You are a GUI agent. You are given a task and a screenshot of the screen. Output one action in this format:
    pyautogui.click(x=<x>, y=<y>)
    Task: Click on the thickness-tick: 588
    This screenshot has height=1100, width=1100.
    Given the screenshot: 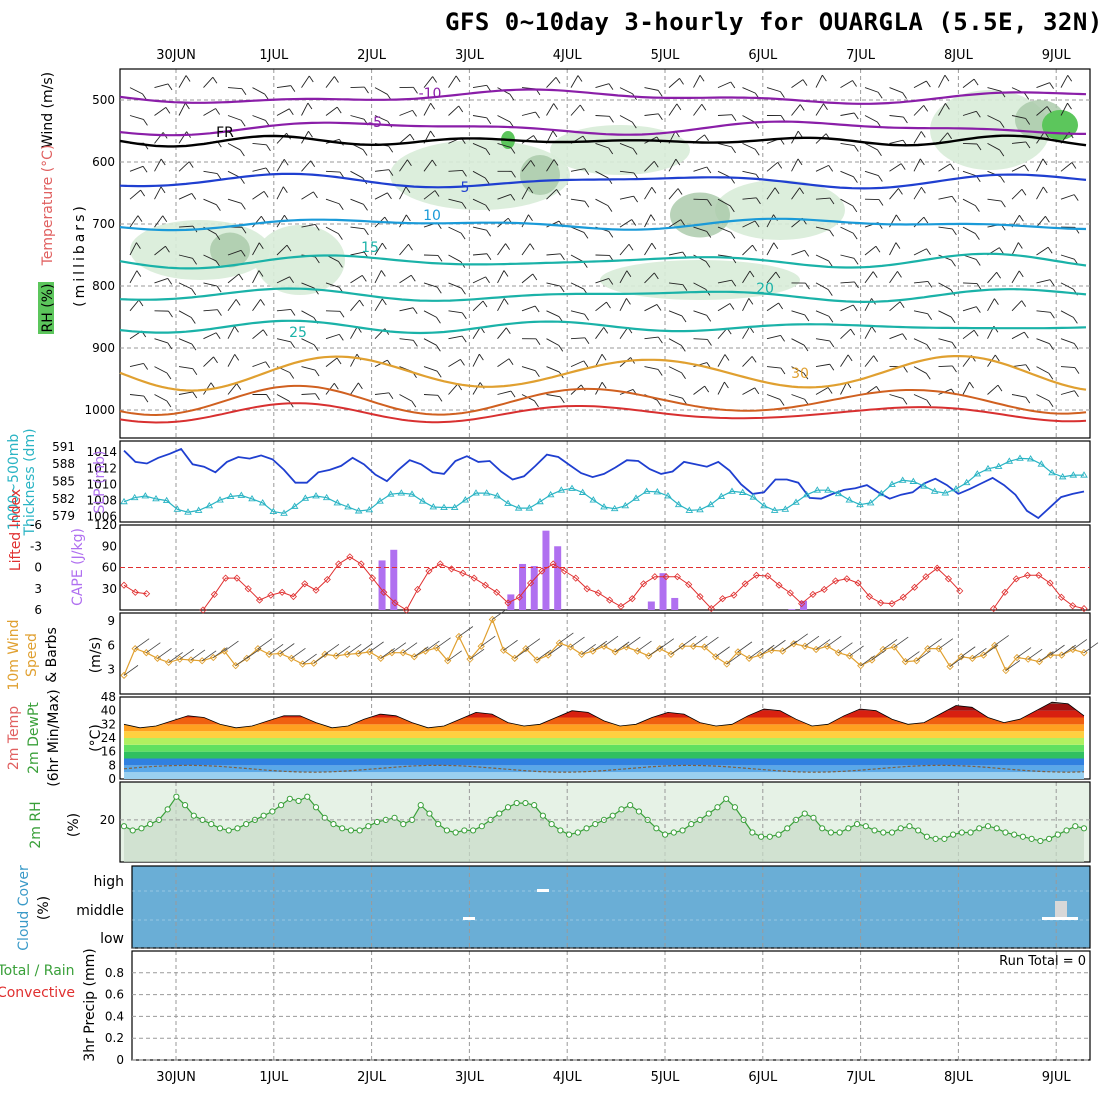 What is the action you would take?
    pyautogui.click(x=63, y=464)
    